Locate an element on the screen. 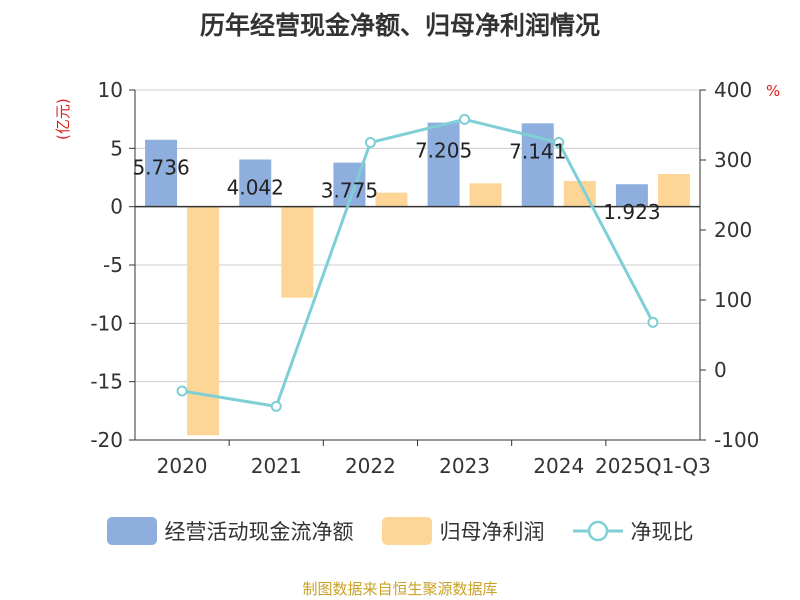  legend-item-profit: 归母净利润 is located at coordinates (463, 531).